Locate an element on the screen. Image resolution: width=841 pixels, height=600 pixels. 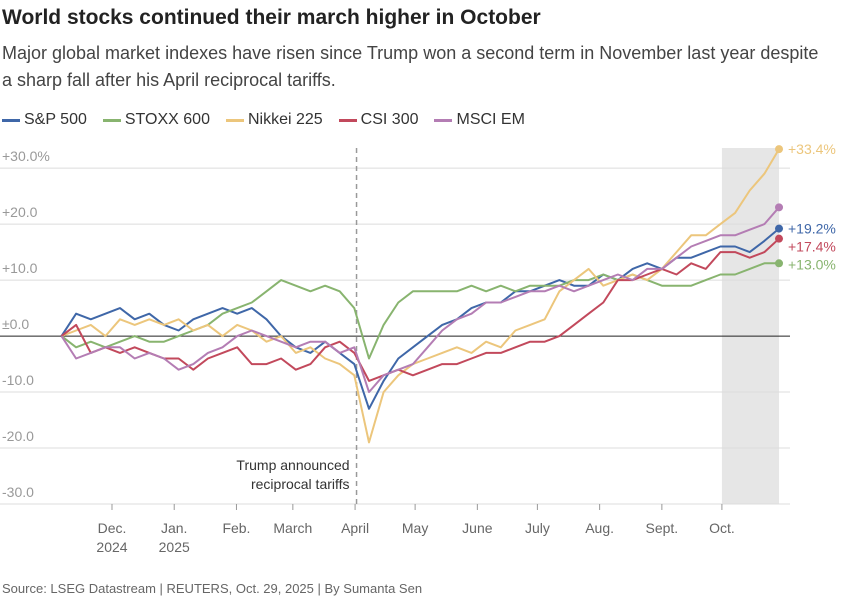
annotation-line-text: reciprocal tariffs is located at coordinates (300, 484).